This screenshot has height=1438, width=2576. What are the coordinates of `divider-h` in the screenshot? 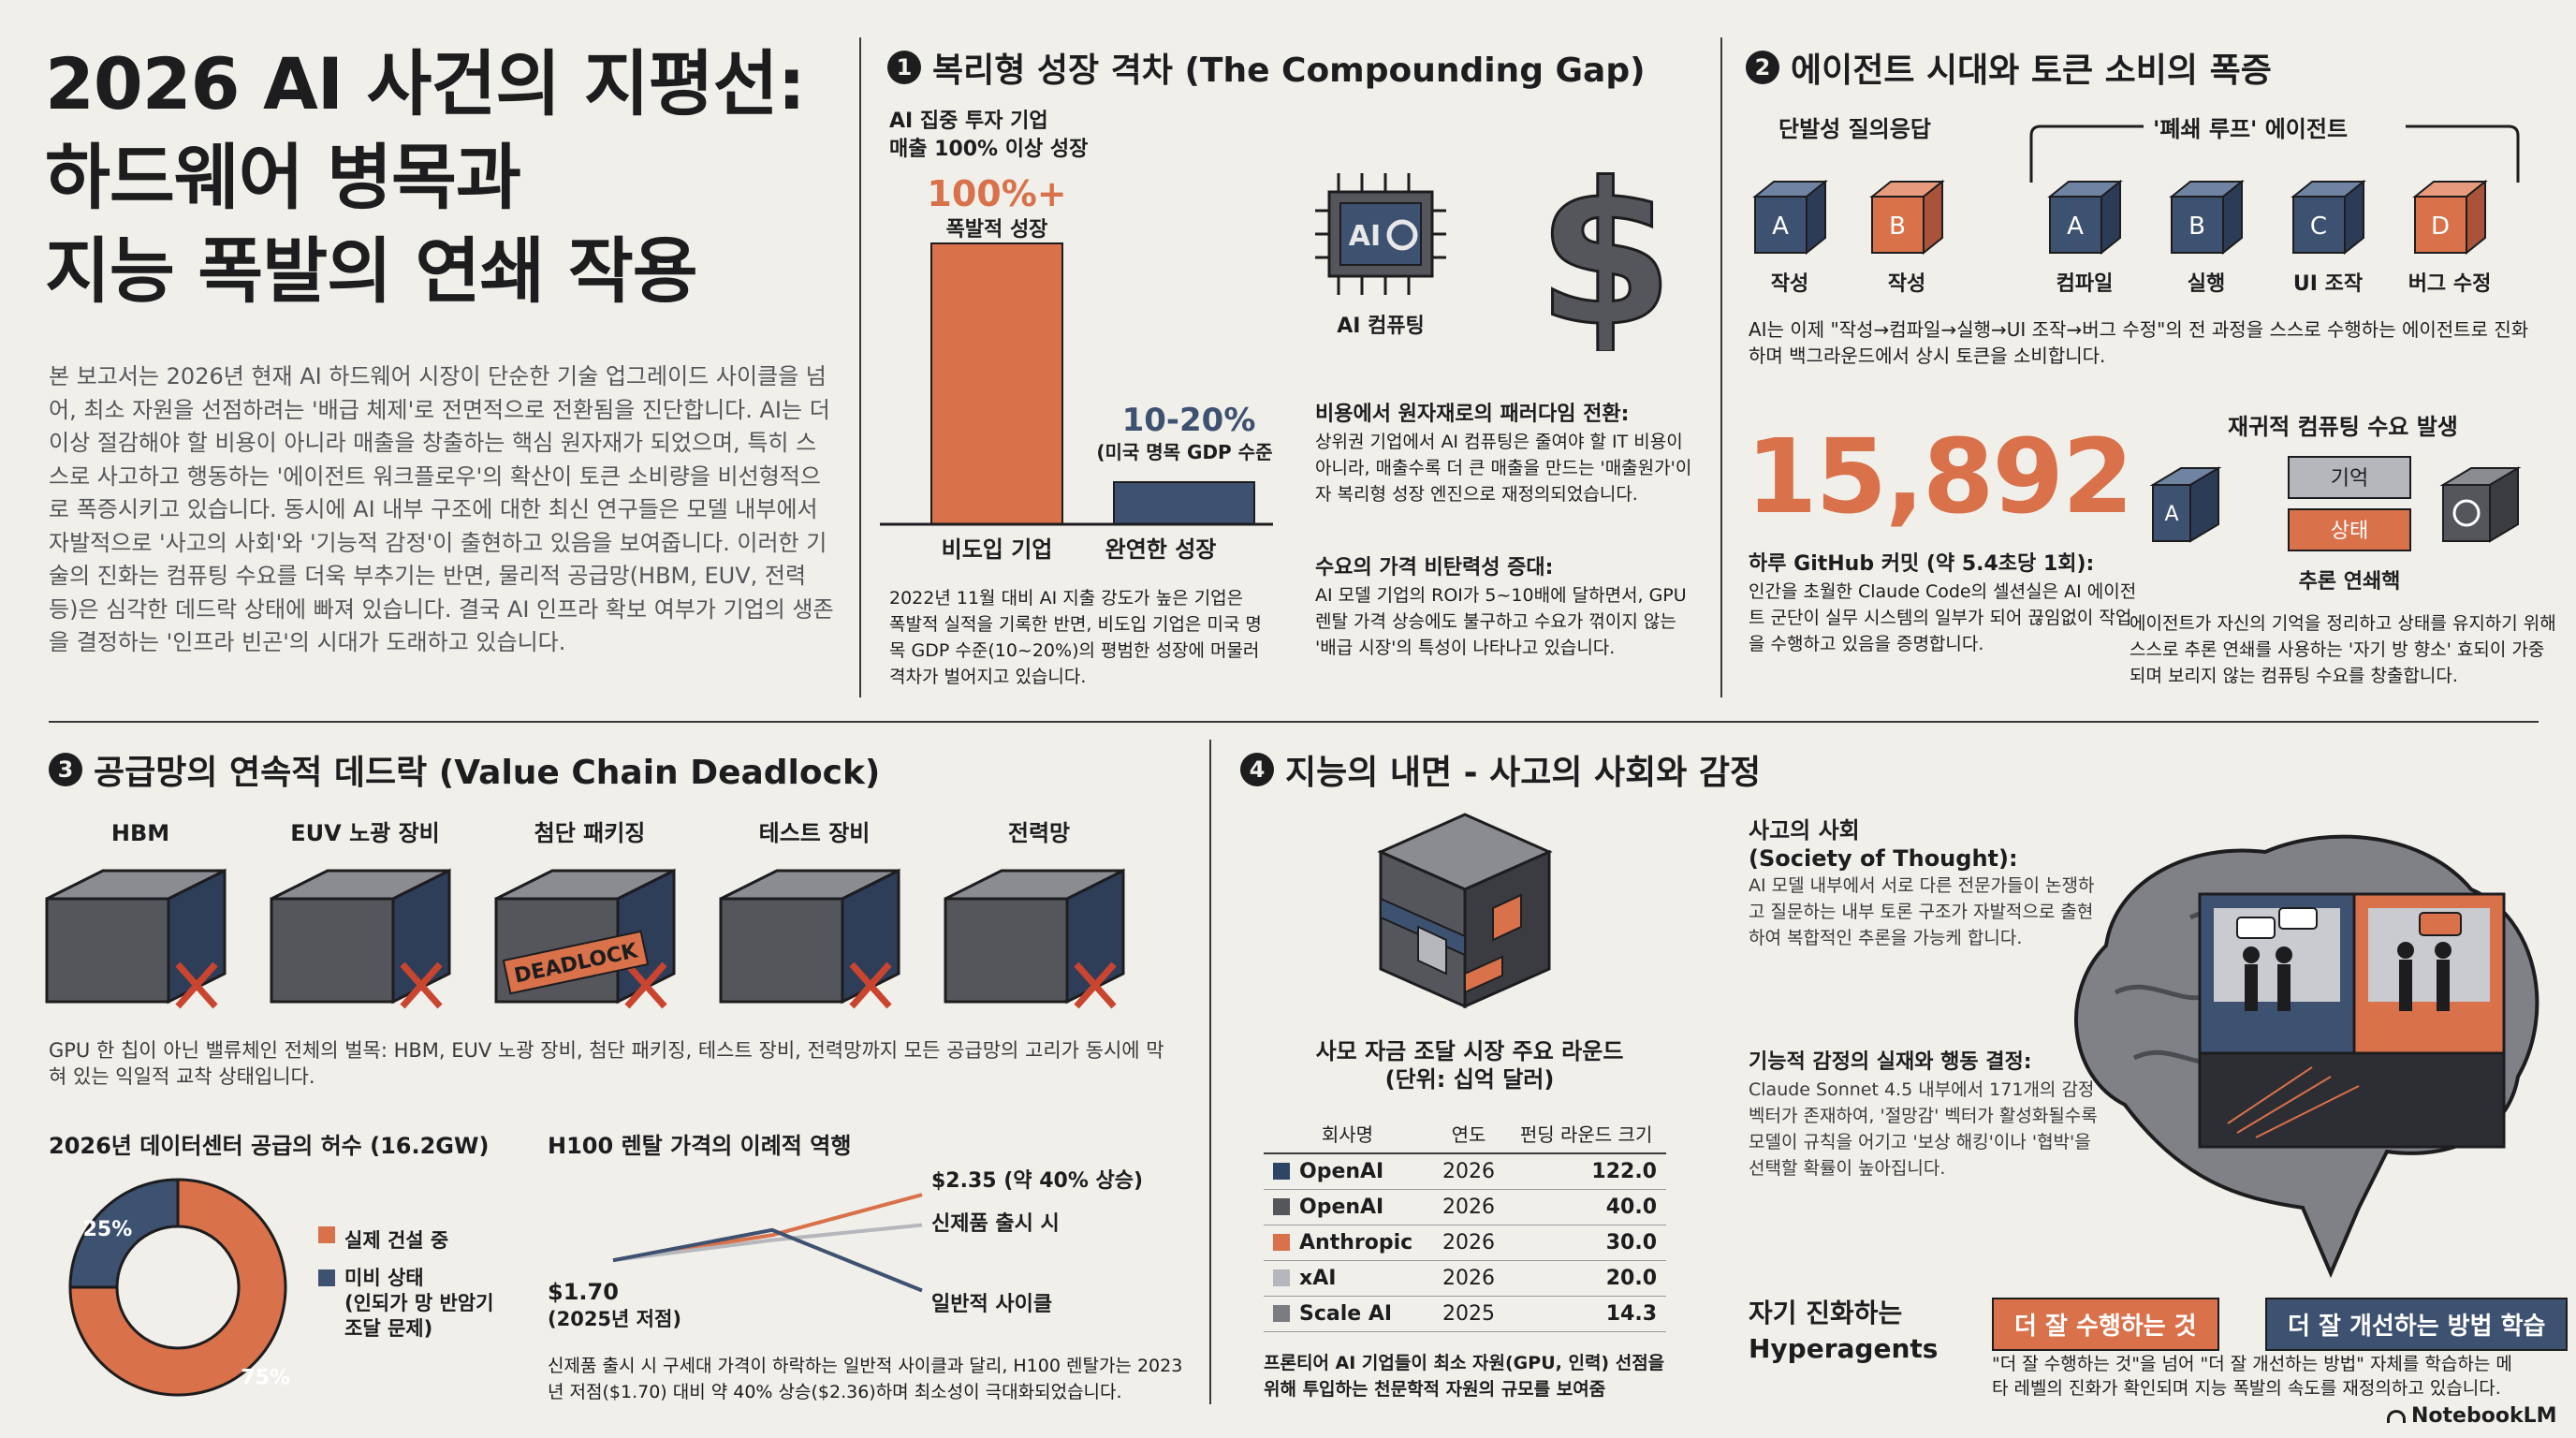 It's located at (1294, 722).